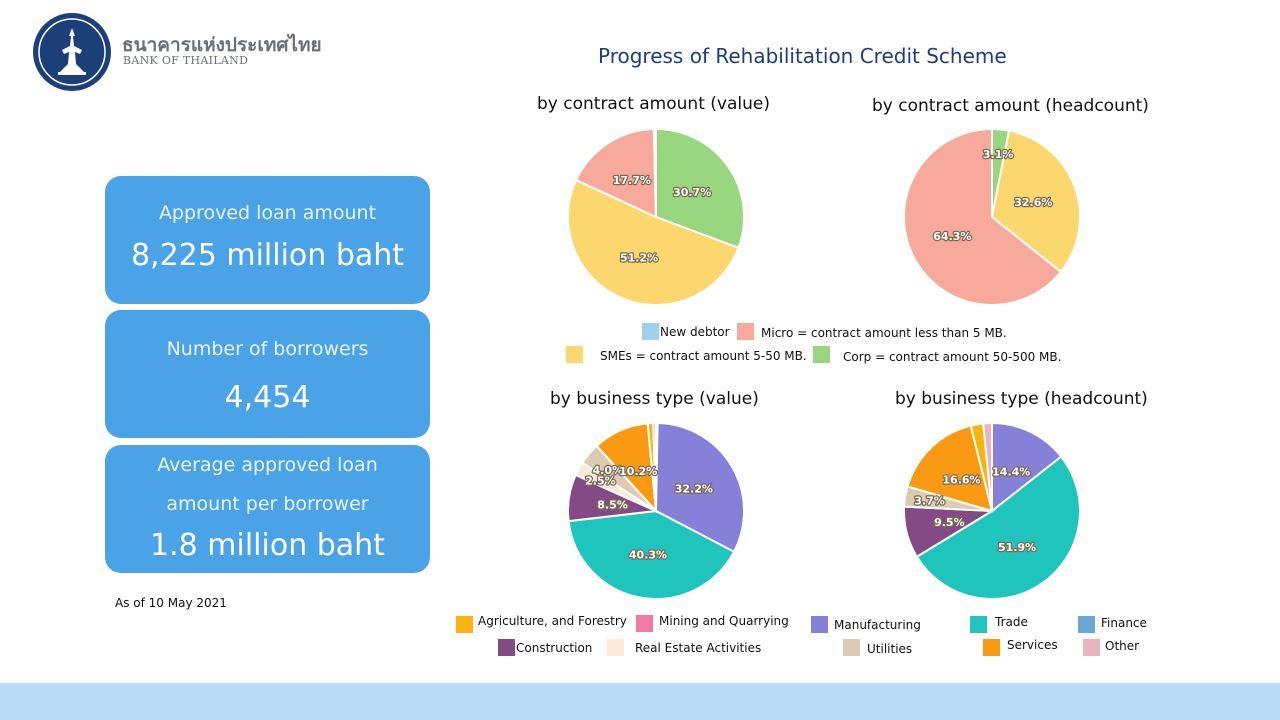 The image size is (1280, 720). What do you see at coordinates (724, 621) in the screenshot?
I see `legend-label-mining: Mining and Quarrying` at bounding box center [724, 621].